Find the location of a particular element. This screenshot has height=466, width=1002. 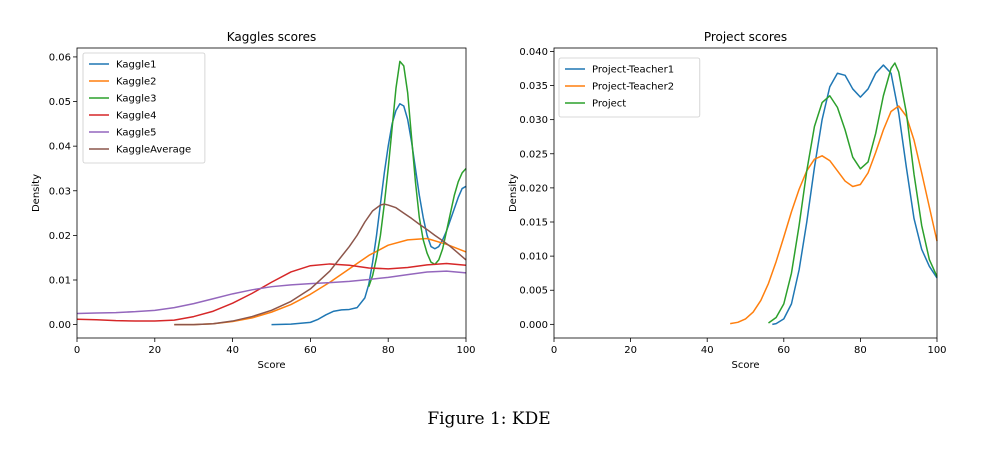

y-tick-label: 0.06 is located at coordinates (60, 57).